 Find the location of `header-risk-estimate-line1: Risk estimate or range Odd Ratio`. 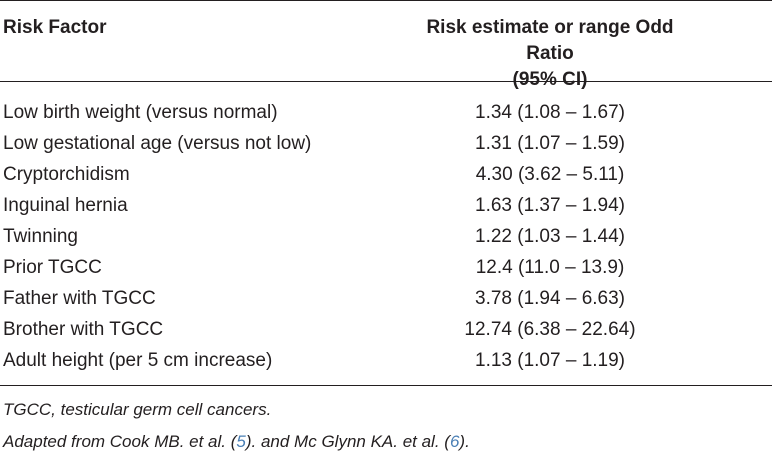

header-risk-estimate-line1: Risk estimate or range Odd Ratio is located at coordinates (550, 40).